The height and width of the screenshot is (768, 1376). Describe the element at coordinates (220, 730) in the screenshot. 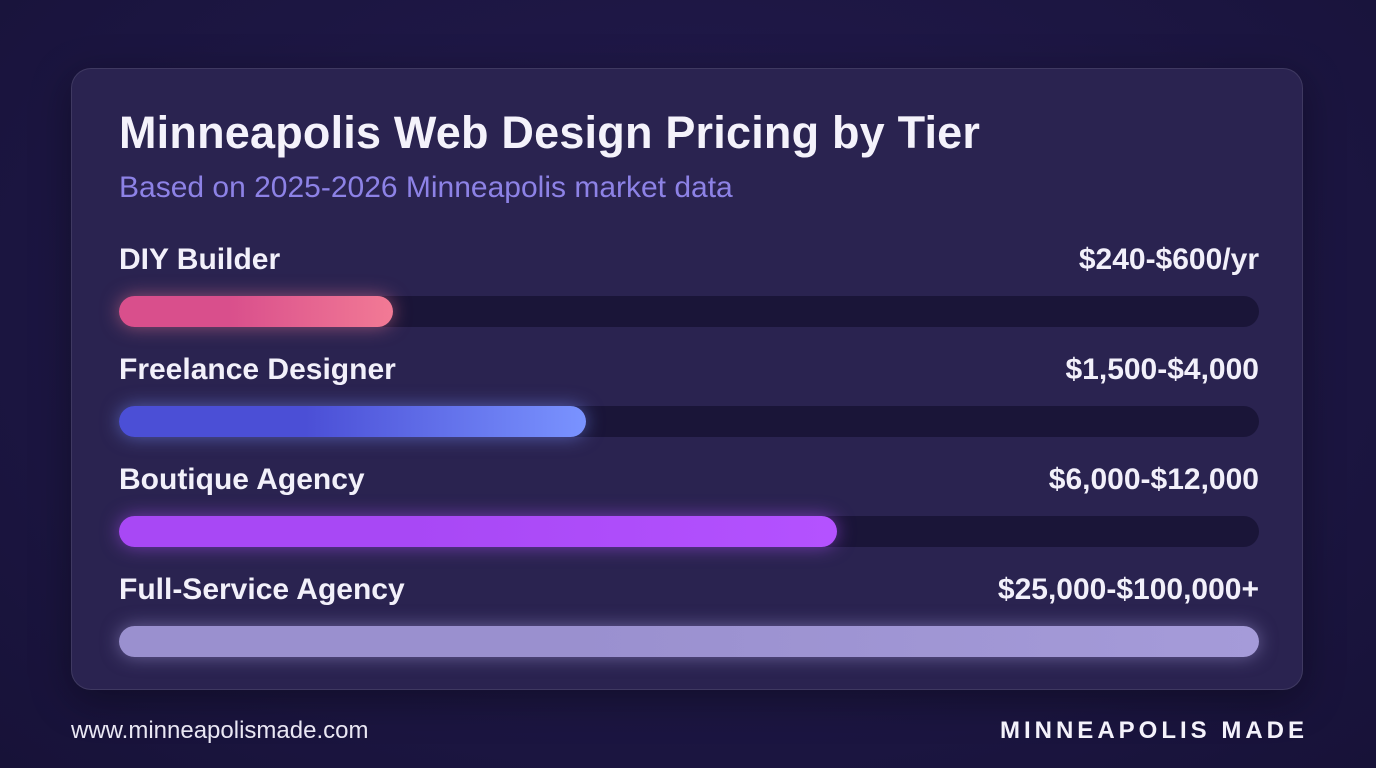

I see `footer-url: www.minneapolismade.com` at that location.